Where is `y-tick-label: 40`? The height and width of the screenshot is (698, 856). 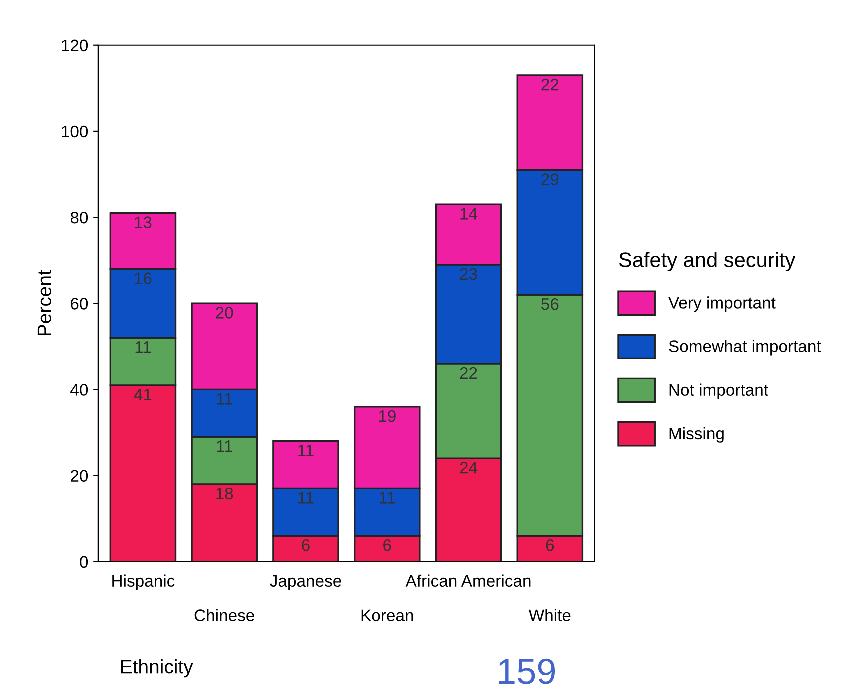
y-tick-label: 40 is located at coordinates (79, 390).